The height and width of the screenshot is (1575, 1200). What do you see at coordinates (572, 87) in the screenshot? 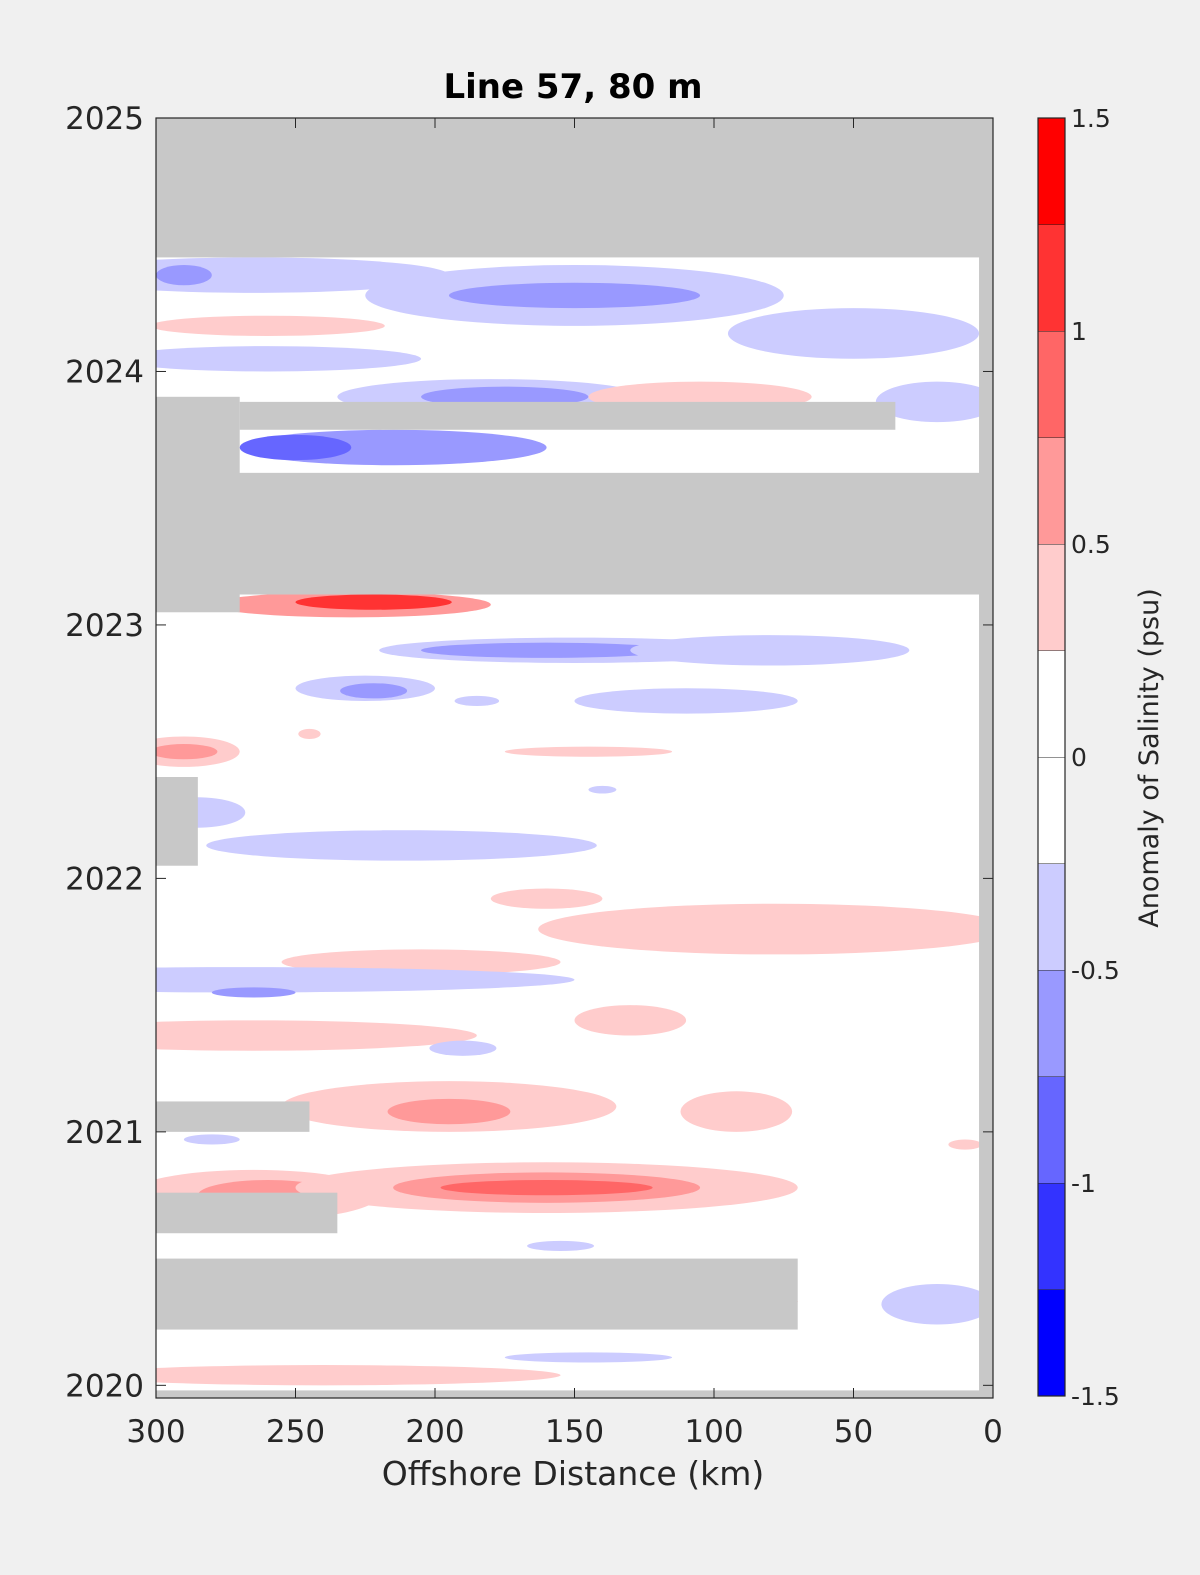
I see `chart-title: Line 57, 80 m` at bounding box center [572, 87].